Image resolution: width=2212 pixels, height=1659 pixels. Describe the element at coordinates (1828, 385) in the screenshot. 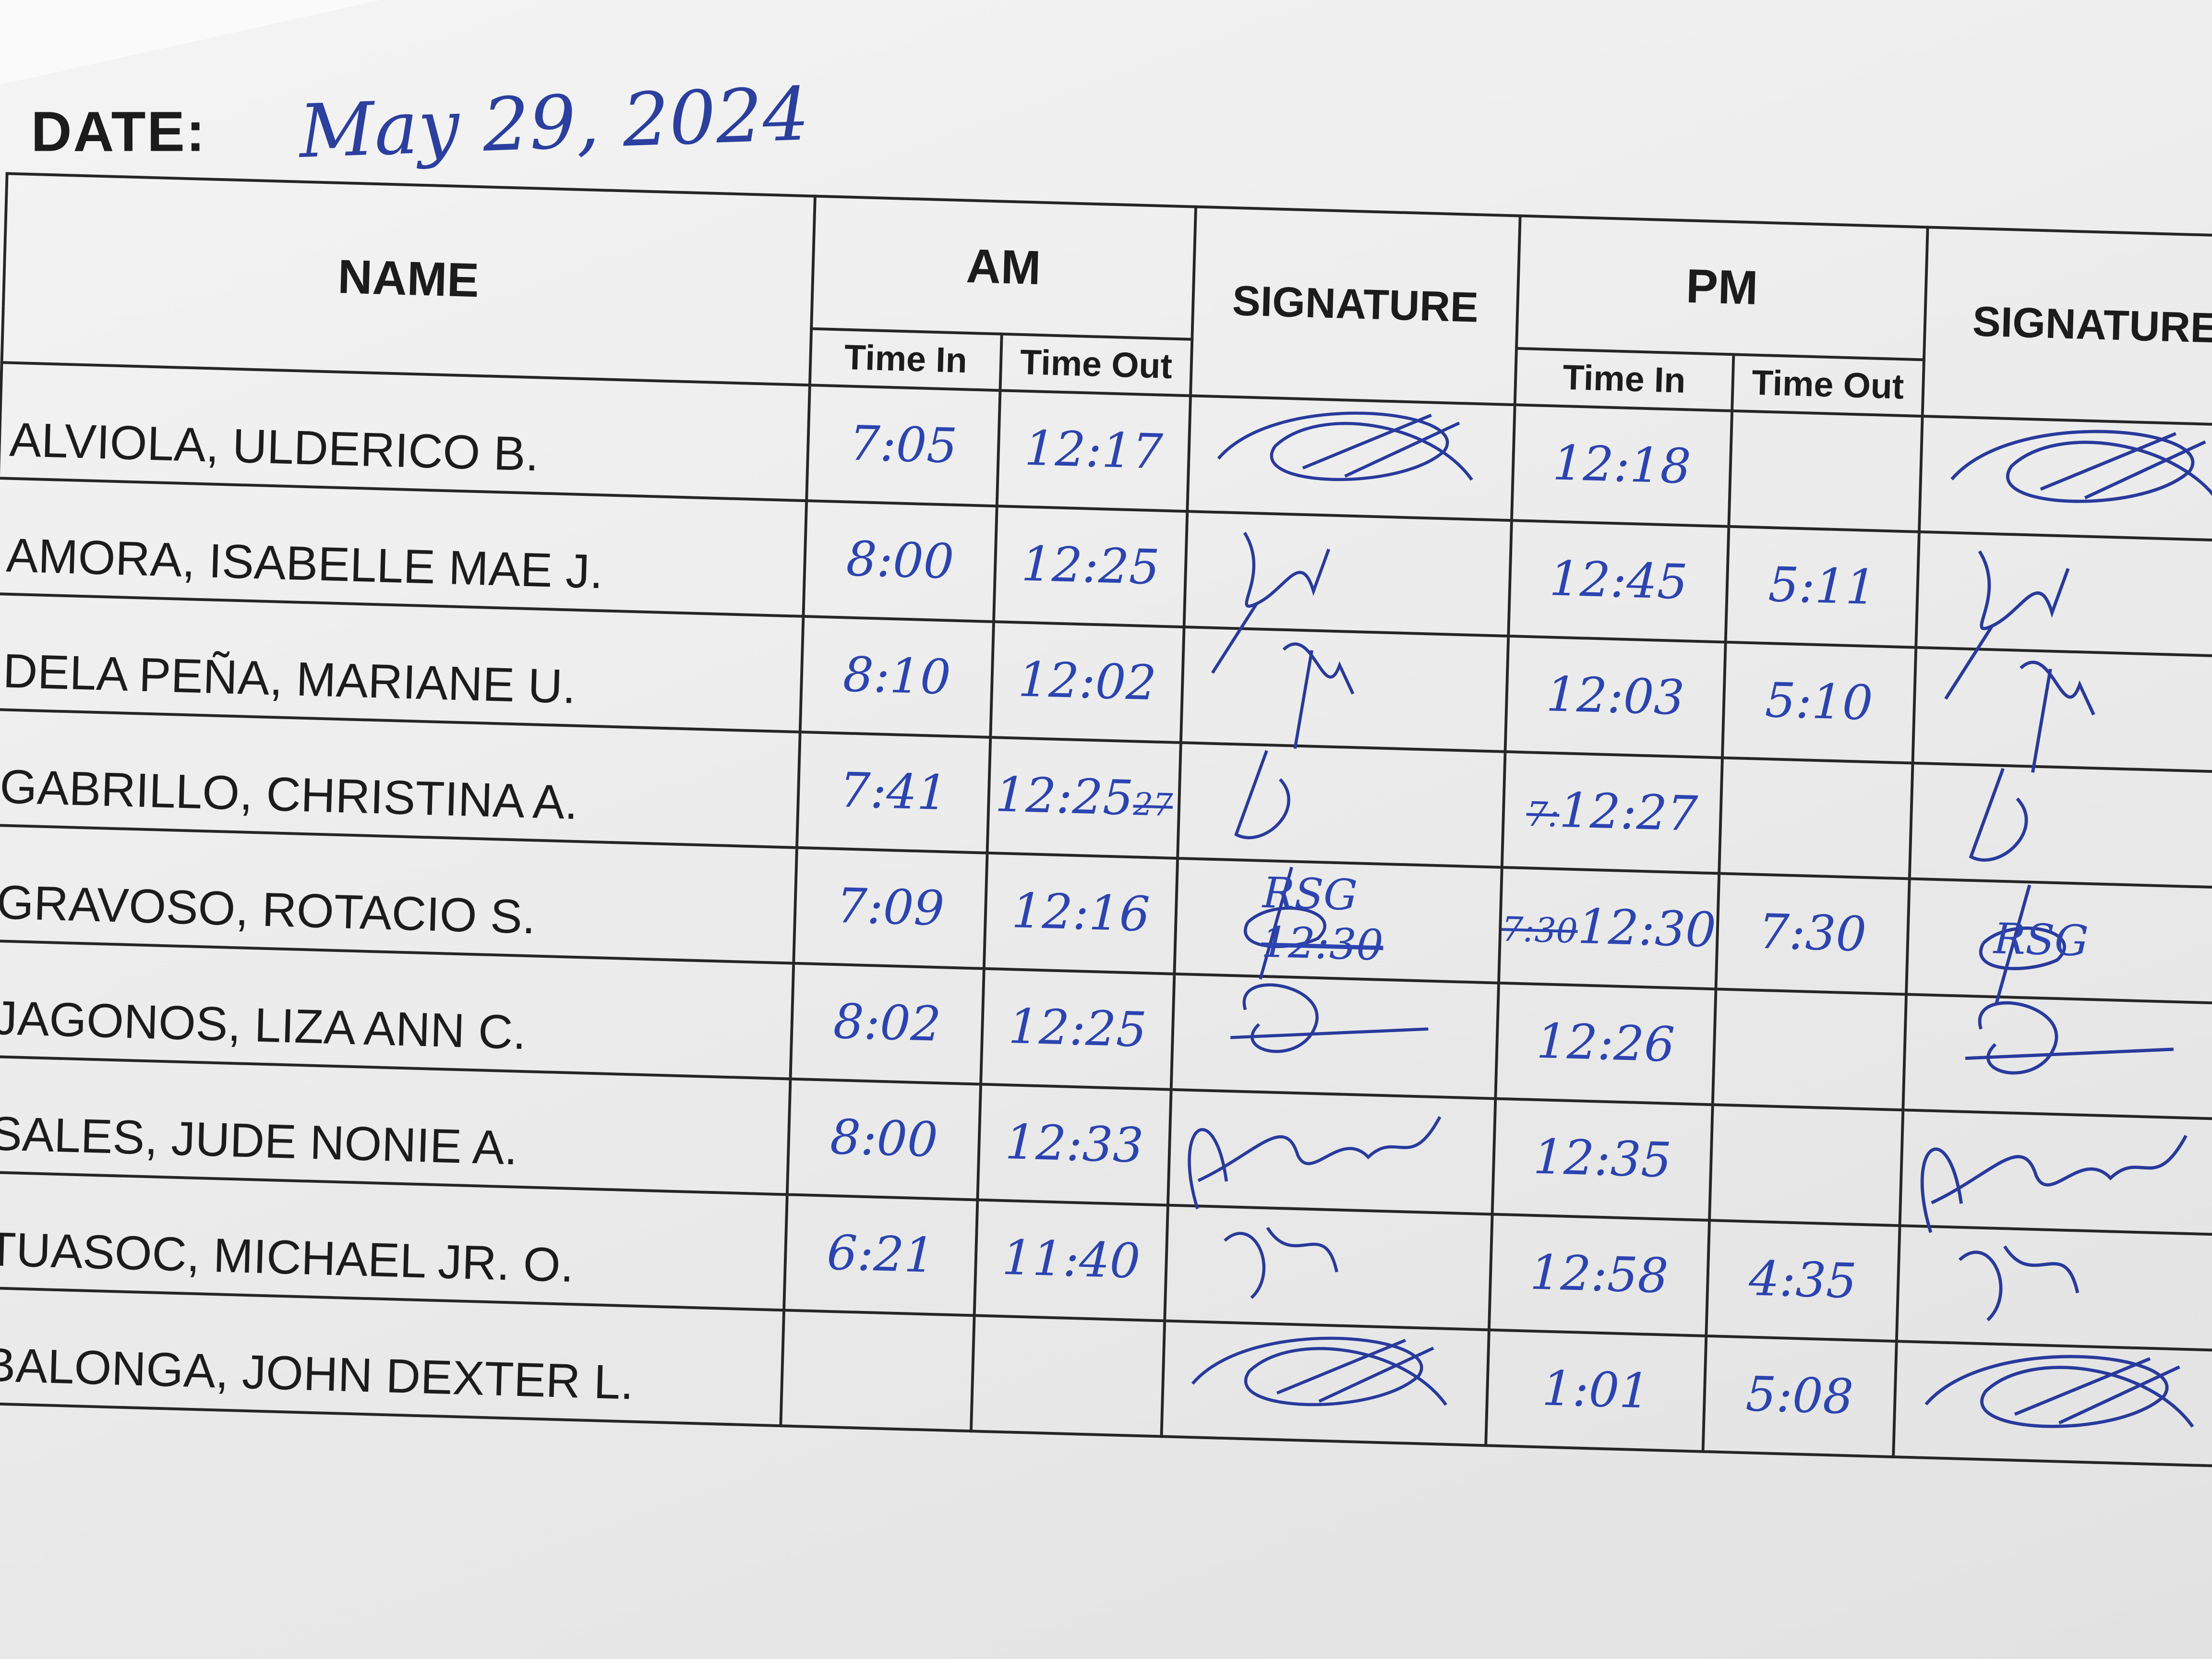

I see `header-pm-time-out: Time Out` at that location.